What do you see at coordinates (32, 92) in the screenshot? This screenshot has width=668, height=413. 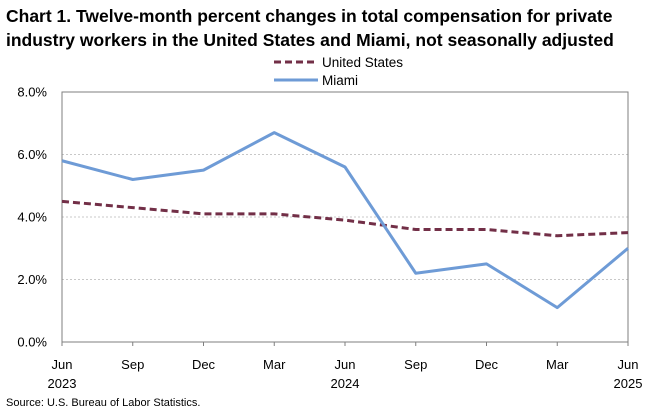 I see `y-tick-label: 8.0%` at bounding box center [32, 92].